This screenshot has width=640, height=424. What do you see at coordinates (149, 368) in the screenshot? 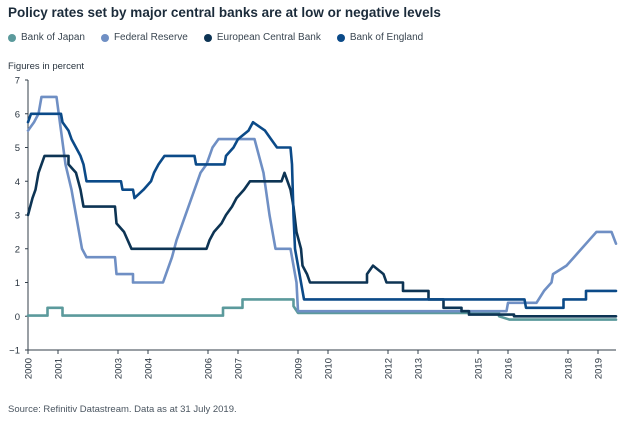
I see `x-tick-label: 2004` at bounding box center [149, 368].